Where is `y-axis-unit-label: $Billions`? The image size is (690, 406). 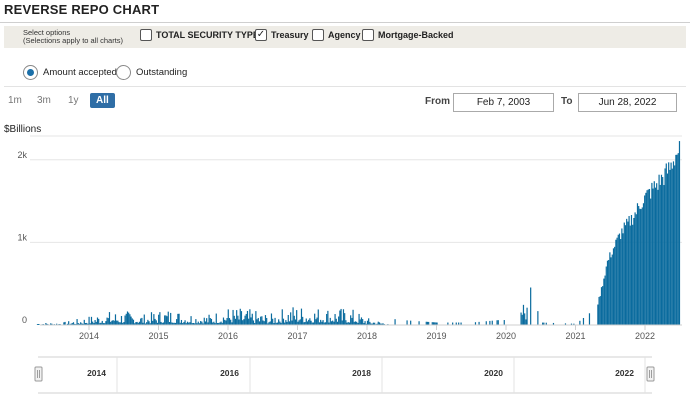 y-axis-unit-label: $Billions is located at coordinates (23, 129).